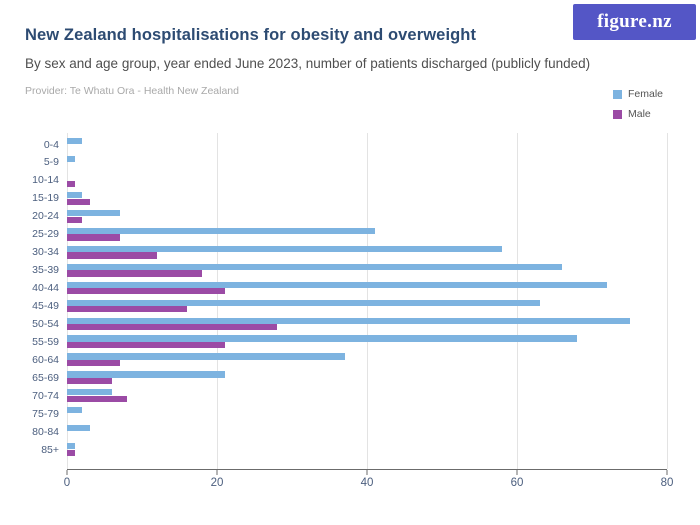  What do you see at coordinates (667, 483) in the screenshot?
I see `x-ticklabel-80: 80` at bounding box center [667, 483].